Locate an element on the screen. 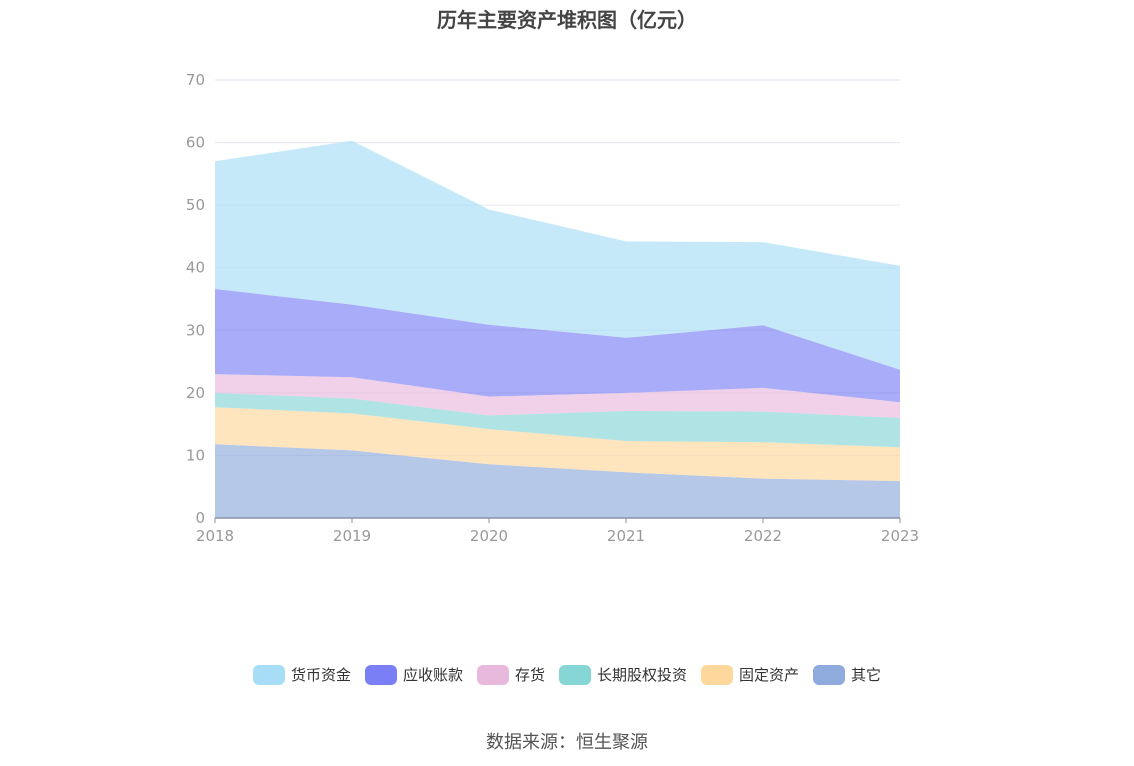 The image size is (1134, 766). x-tick-label: 2018 is located at coordinates (215, 536).